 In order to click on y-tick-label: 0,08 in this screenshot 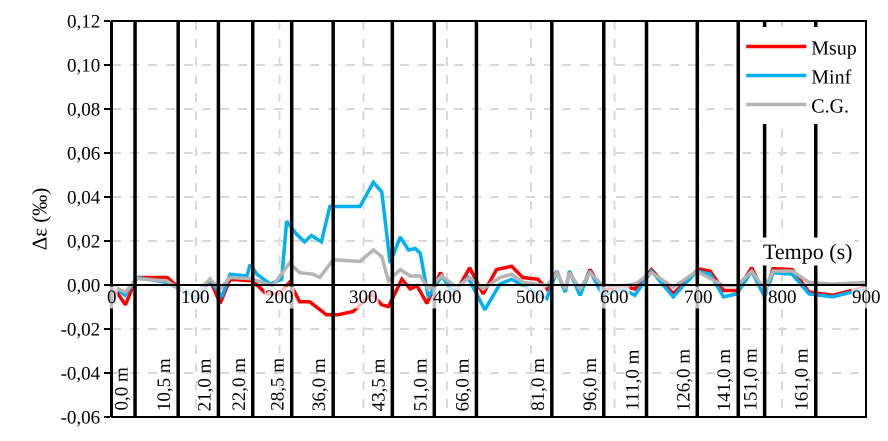, I will do `click(83, 110)`.